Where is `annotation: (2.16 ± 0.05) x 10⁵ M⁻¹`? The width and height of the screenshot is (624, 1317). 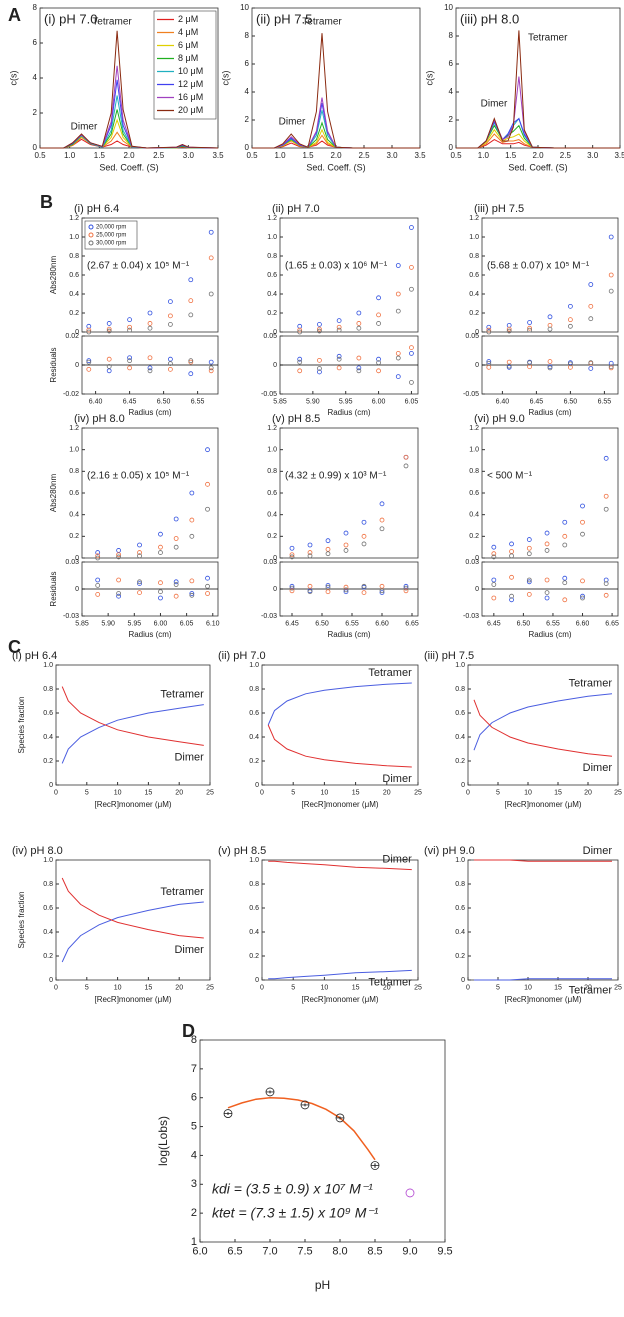
annotation: (2.16 ± 0.05) x 10⁵ M⁻¹ is located at coordinates (138, 476).